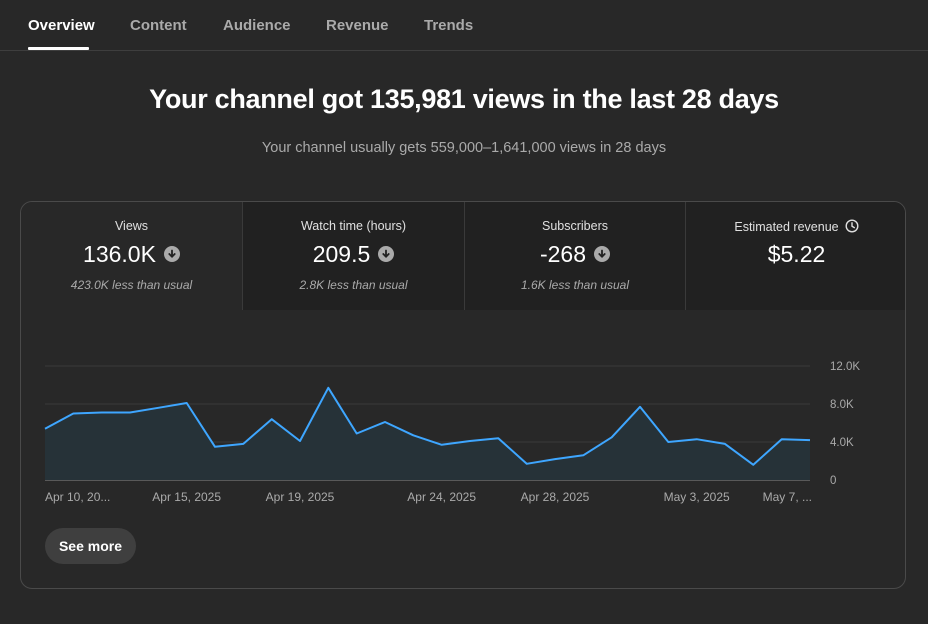 The height and width of the screenshot is (624, 928). Describe the element at coordinates (119, 253) in the screenshot. I see `metric-value: 136.0K` at that location.